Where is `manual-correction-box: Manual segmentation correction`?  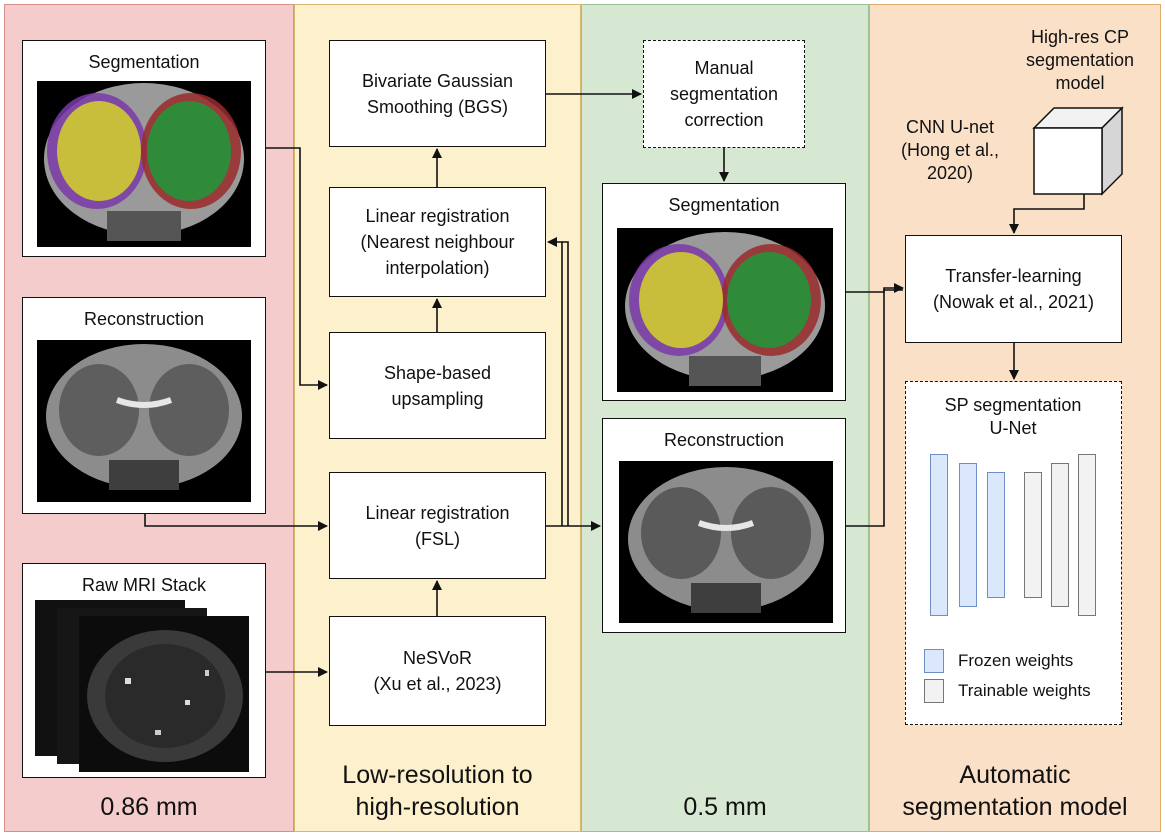
manual-correction-box: Manual segmentation correction is located at coordinates (724, 94).